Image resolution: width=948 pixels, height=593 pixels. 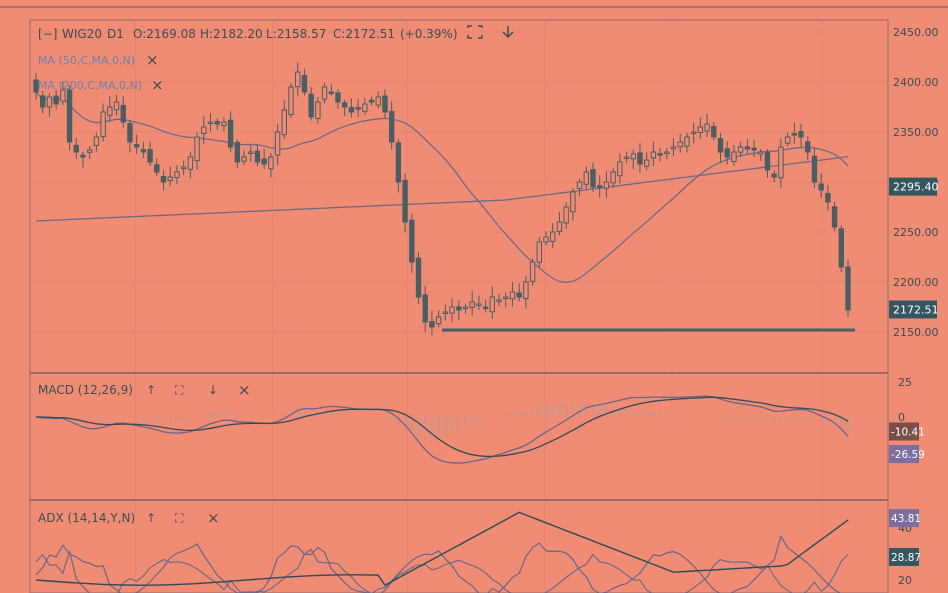 What do you see at coordinates (86, 60) in the screenshot?
I see `ma50-label: MA (50,C,MA,0,N)` at bounding box center [86, 60].